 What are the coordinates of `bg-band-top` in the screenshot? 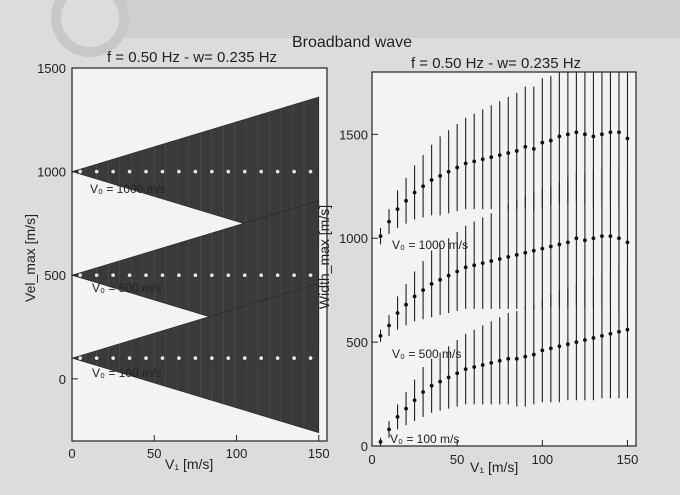 It's located at (400, 19).